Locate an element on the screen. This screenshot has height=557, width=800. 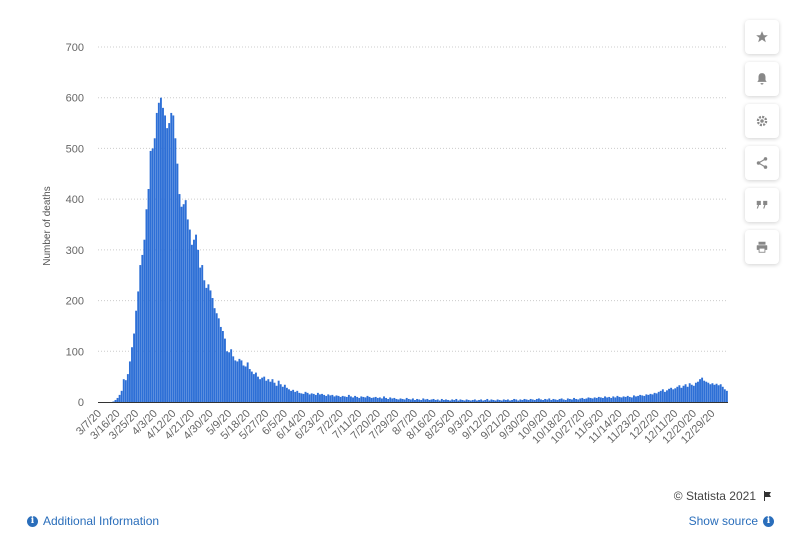
settings-button is located at coordinates (762, 121).